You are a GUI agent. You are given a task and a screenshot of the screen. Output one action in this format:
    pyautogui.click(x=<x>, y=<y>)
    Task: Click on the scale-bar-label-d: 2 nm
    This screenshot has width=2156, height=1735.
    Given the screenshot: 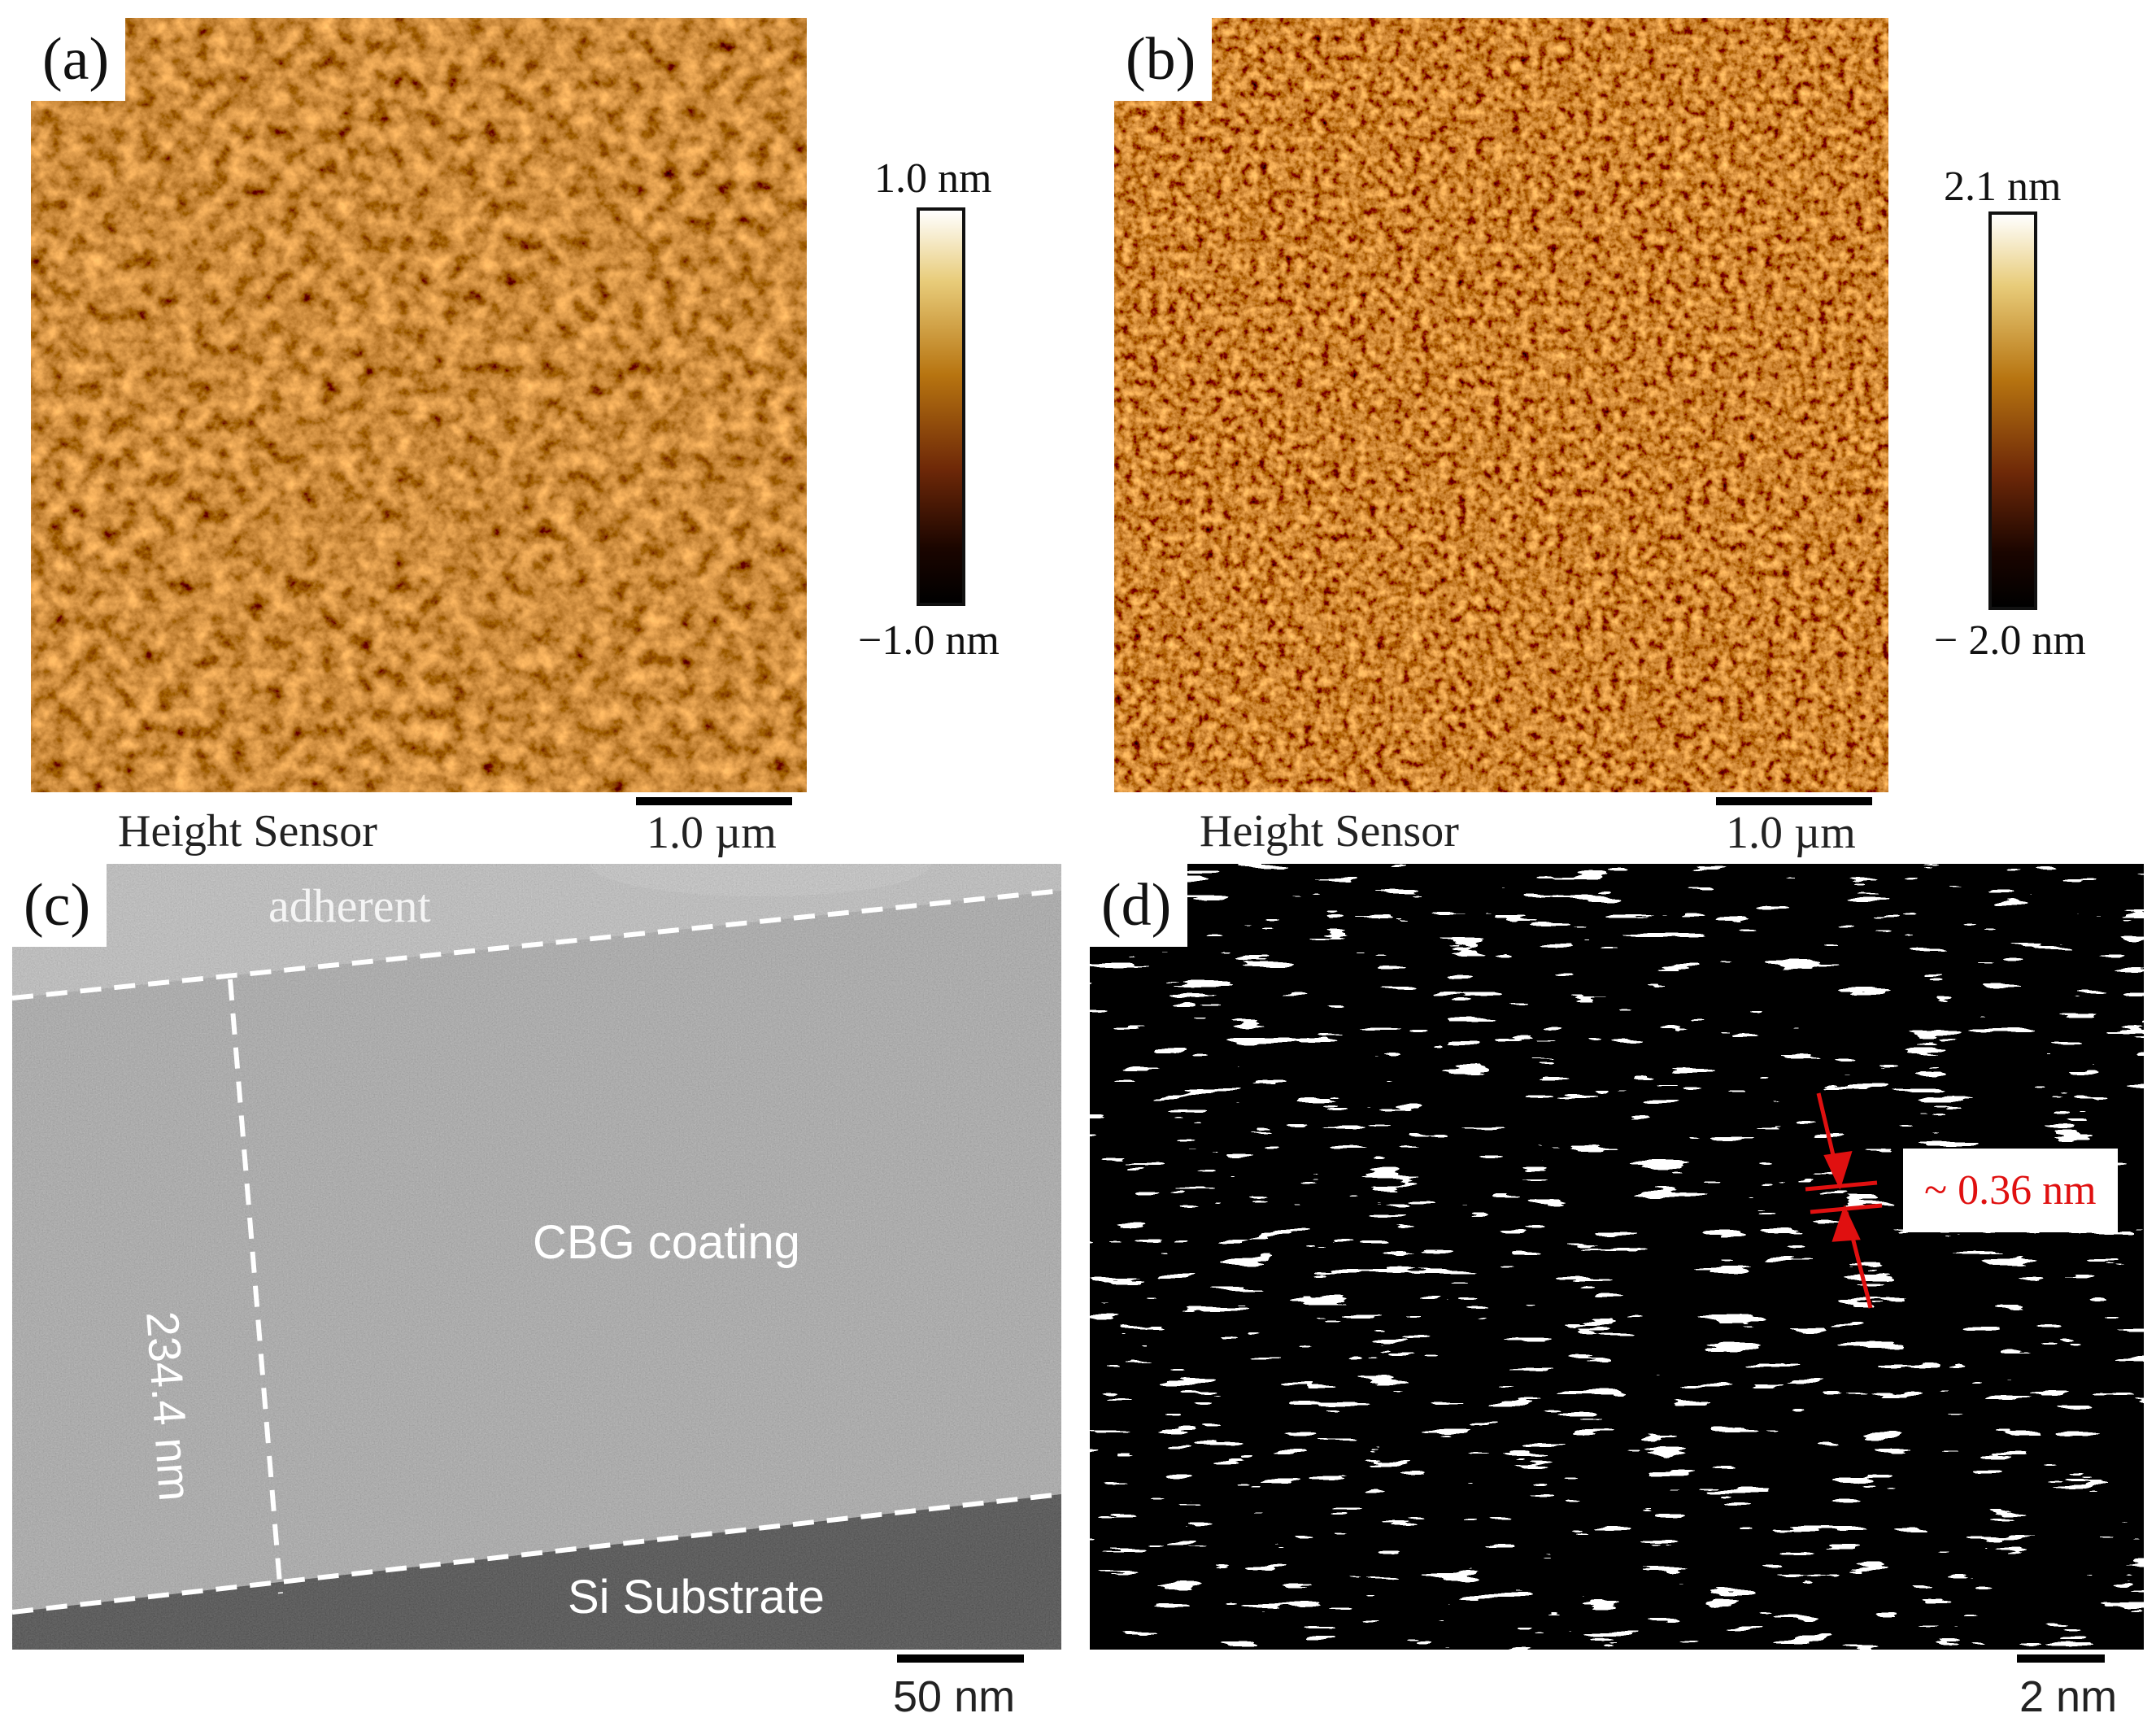 What is the action you would take?
    pyautogui.click(x=2068, y=1696)
    